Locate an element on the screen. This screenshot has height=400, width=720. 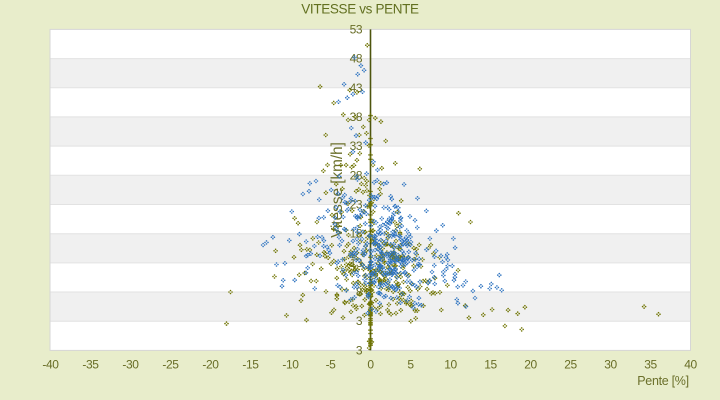
svg-text: -20 is located at coordinates (210, 365).